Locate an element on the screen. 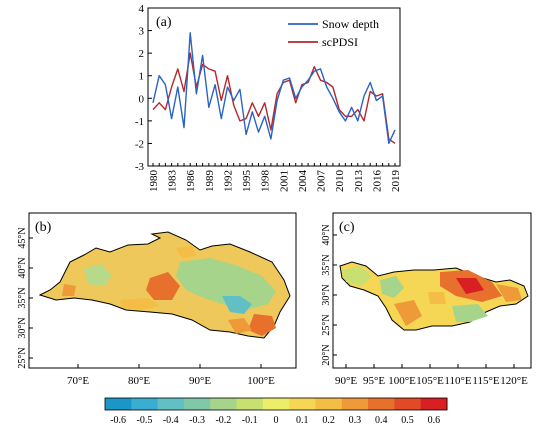 The width and height of the screenshot is (550, 429). colorbar-frame is located at coordinates (276, 404).